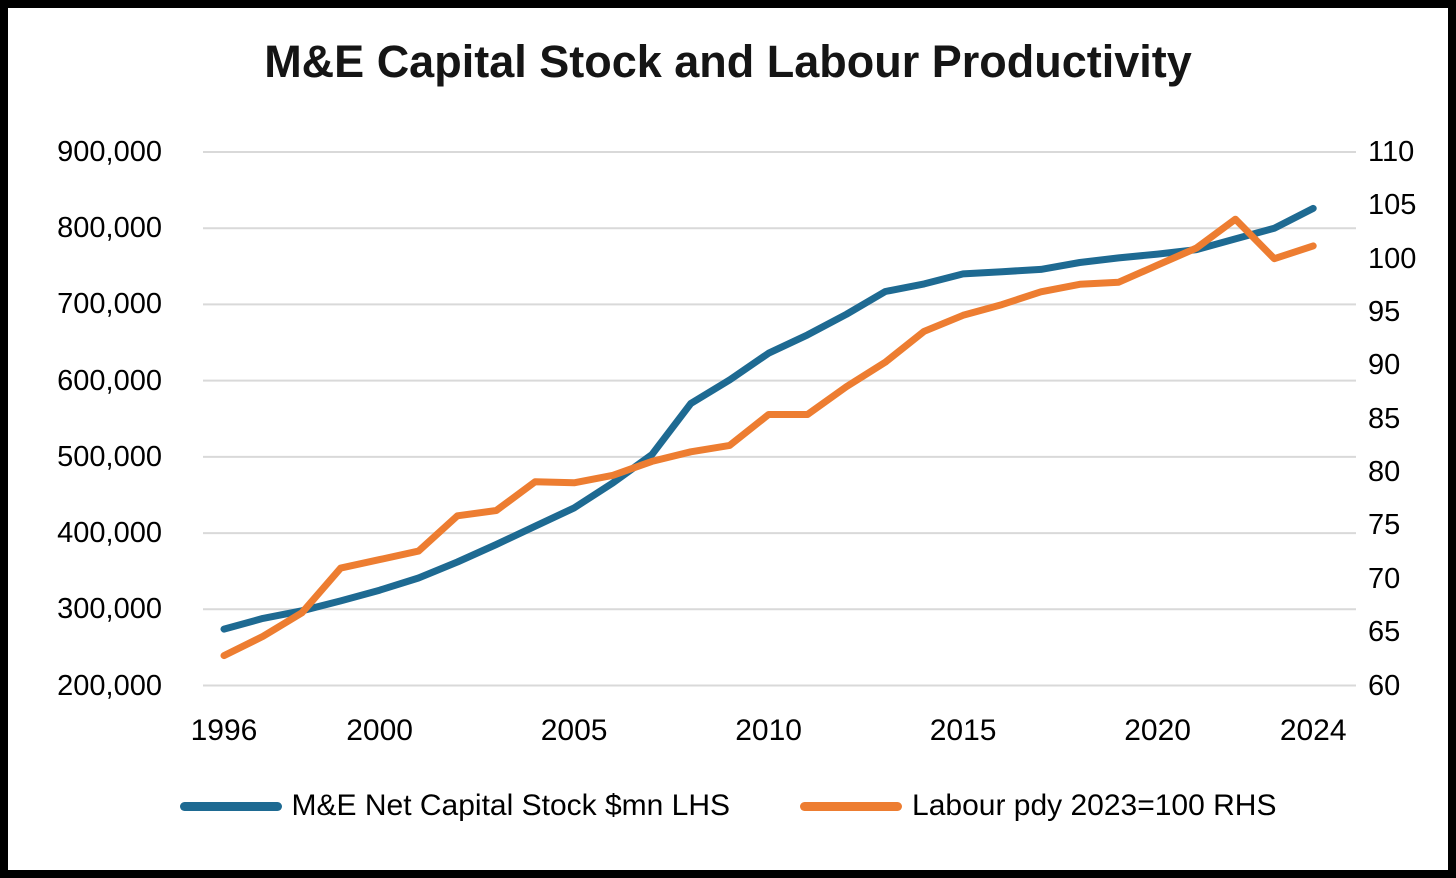  Describe the element at coordinates (109, 304) in the screenshot. I see `left-axis-tick: 700,000` at that location.